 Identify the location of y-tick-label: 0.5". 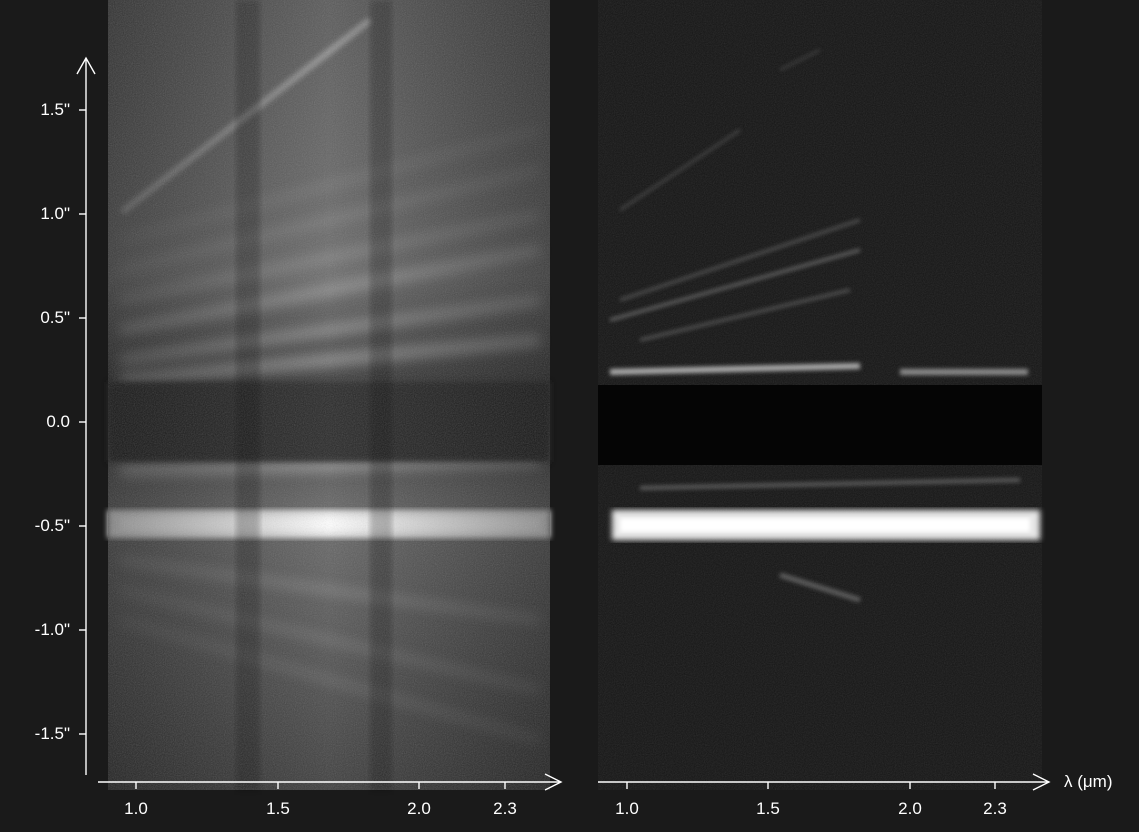
(55, 317).